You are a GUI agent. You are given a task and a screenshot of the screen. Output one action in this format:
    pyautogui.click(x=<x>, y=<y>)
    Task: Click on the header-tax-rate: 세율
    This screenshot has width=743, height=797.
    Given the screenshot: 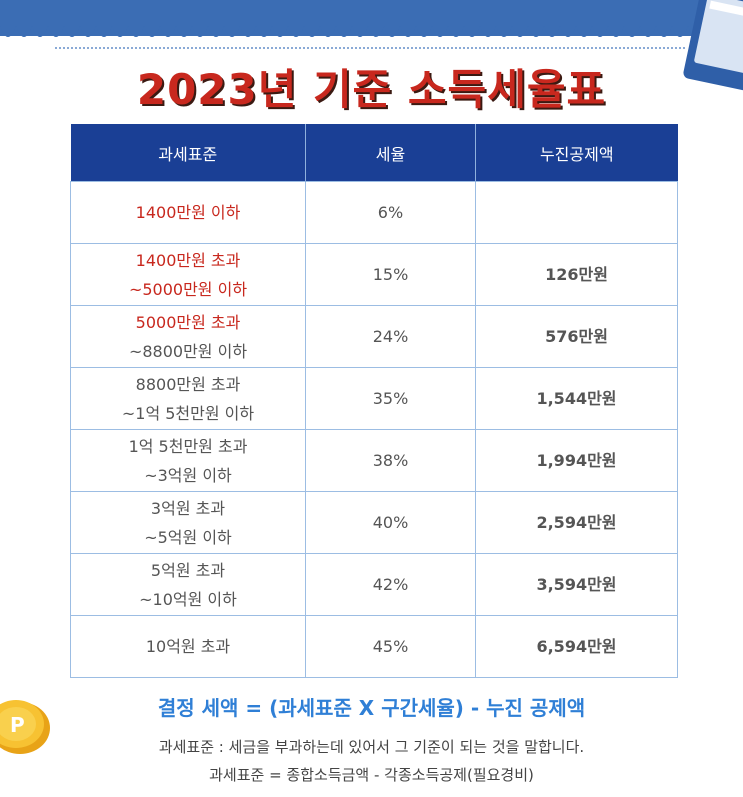 What is the action you would take?
    pyautogui.click(x=390, y=153)
    